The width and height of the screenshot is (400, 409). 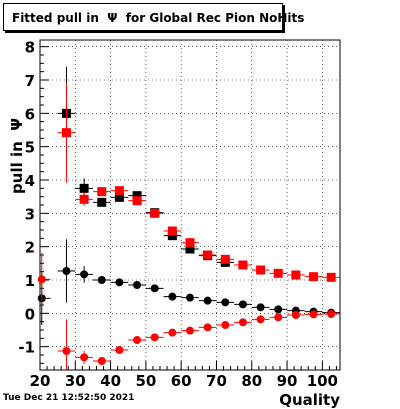 I want to click on y-tick-label: 6, so click(x=30, y=114).